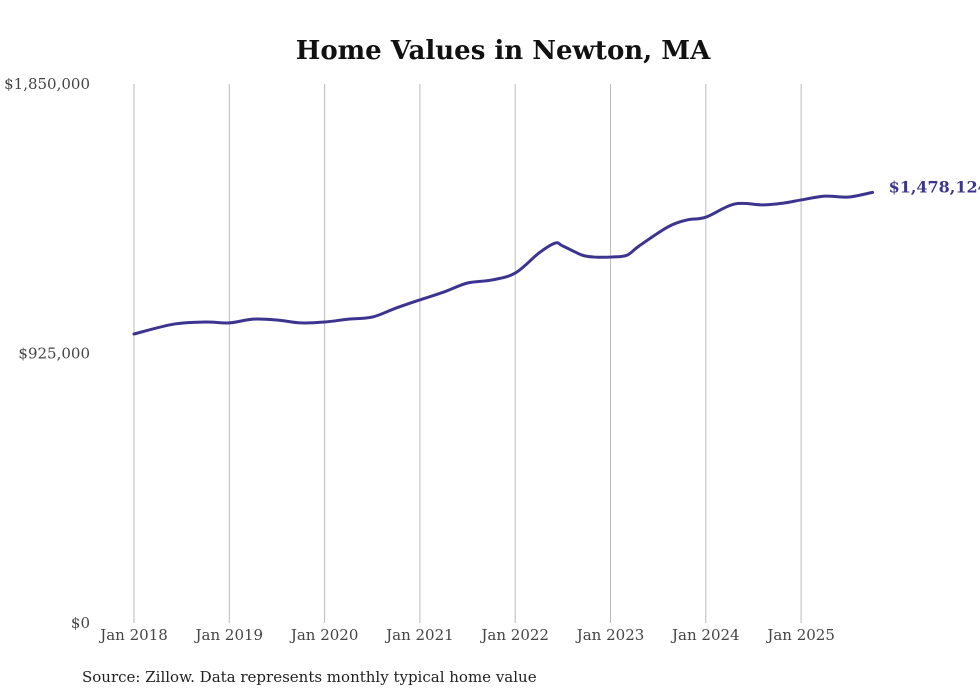 The image size is (980, 699). Describe the element at coordinates (54, 354) in the screenshot. I see `y-tick-label: $925,000` at that location.